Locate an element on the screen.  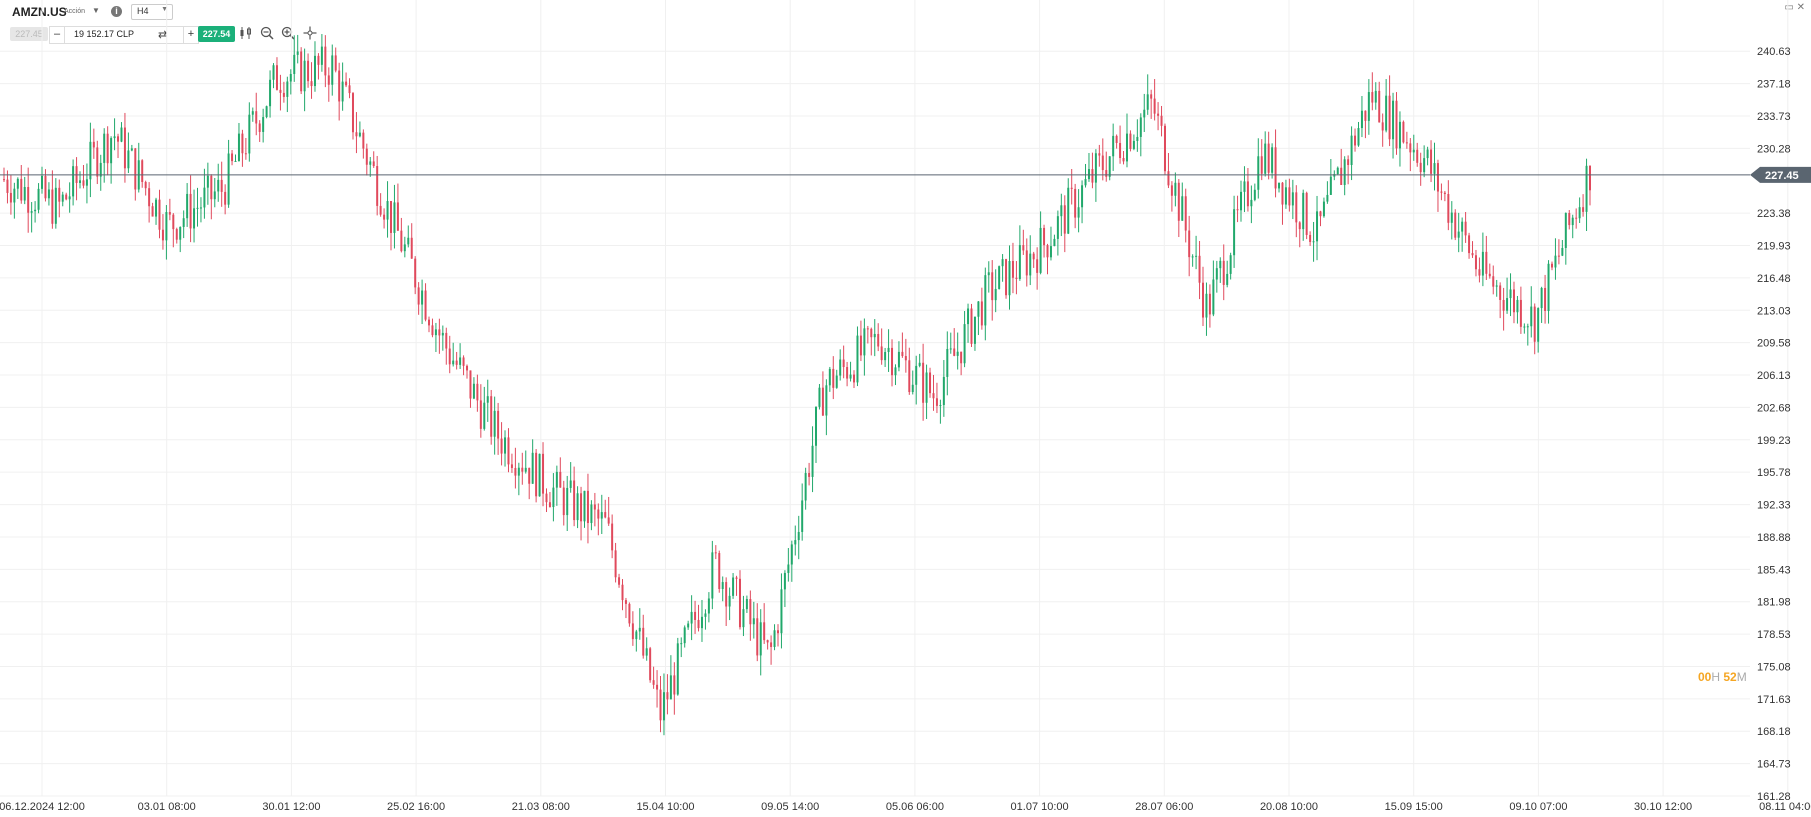
symbol-label: AMZN.US is located at coordinates (39, 12).